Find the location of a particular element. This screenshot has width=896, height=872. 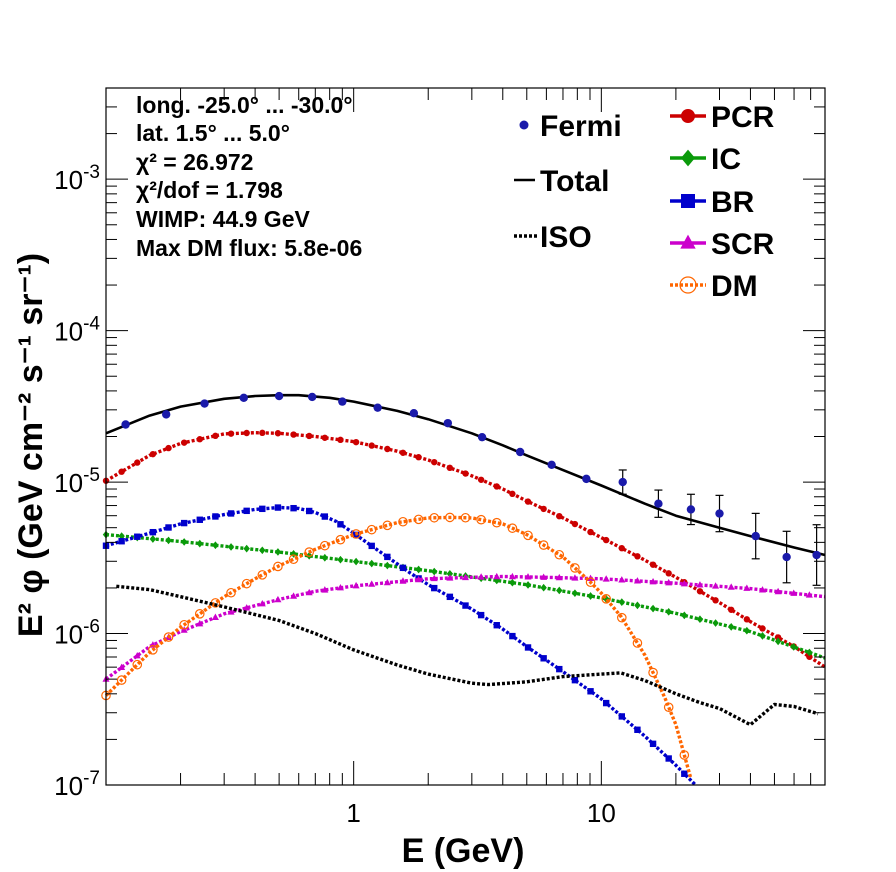

x-axis-title: E (GeV) is located at coordinates (463, 851).